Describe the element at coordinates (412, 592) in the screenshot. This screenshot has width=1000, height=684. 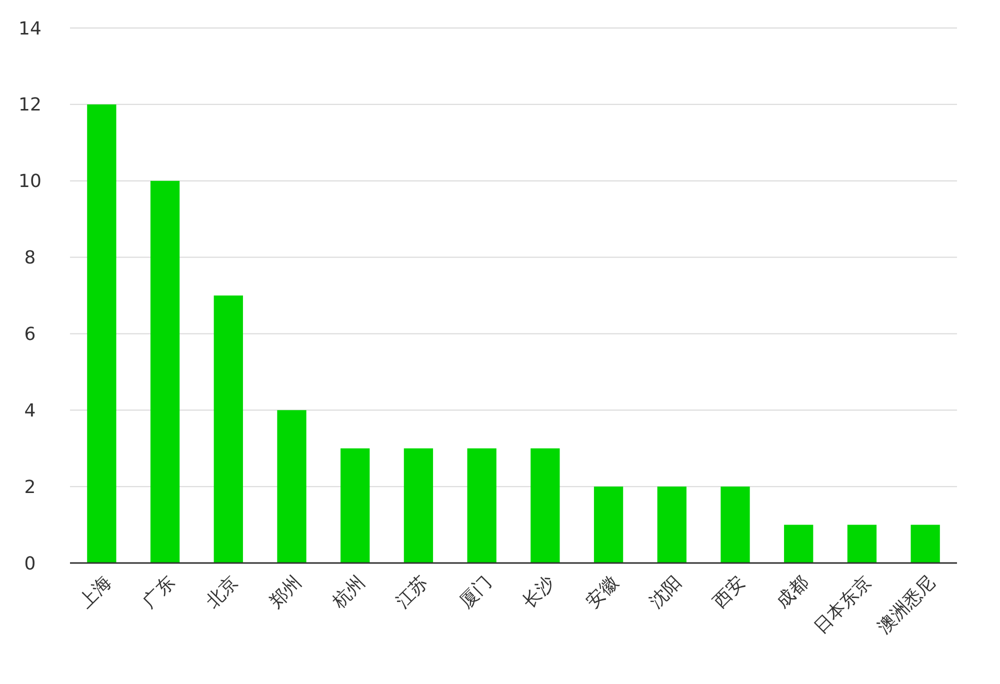
I see `x-tick-label: 江苏` at that location.